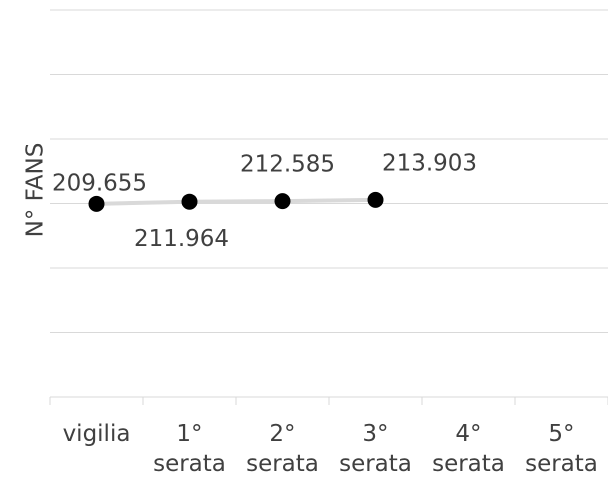 The width and height of the screenshot is (608, 482). I want to click on x-tick-label: 1° serata, so click(189, 449).